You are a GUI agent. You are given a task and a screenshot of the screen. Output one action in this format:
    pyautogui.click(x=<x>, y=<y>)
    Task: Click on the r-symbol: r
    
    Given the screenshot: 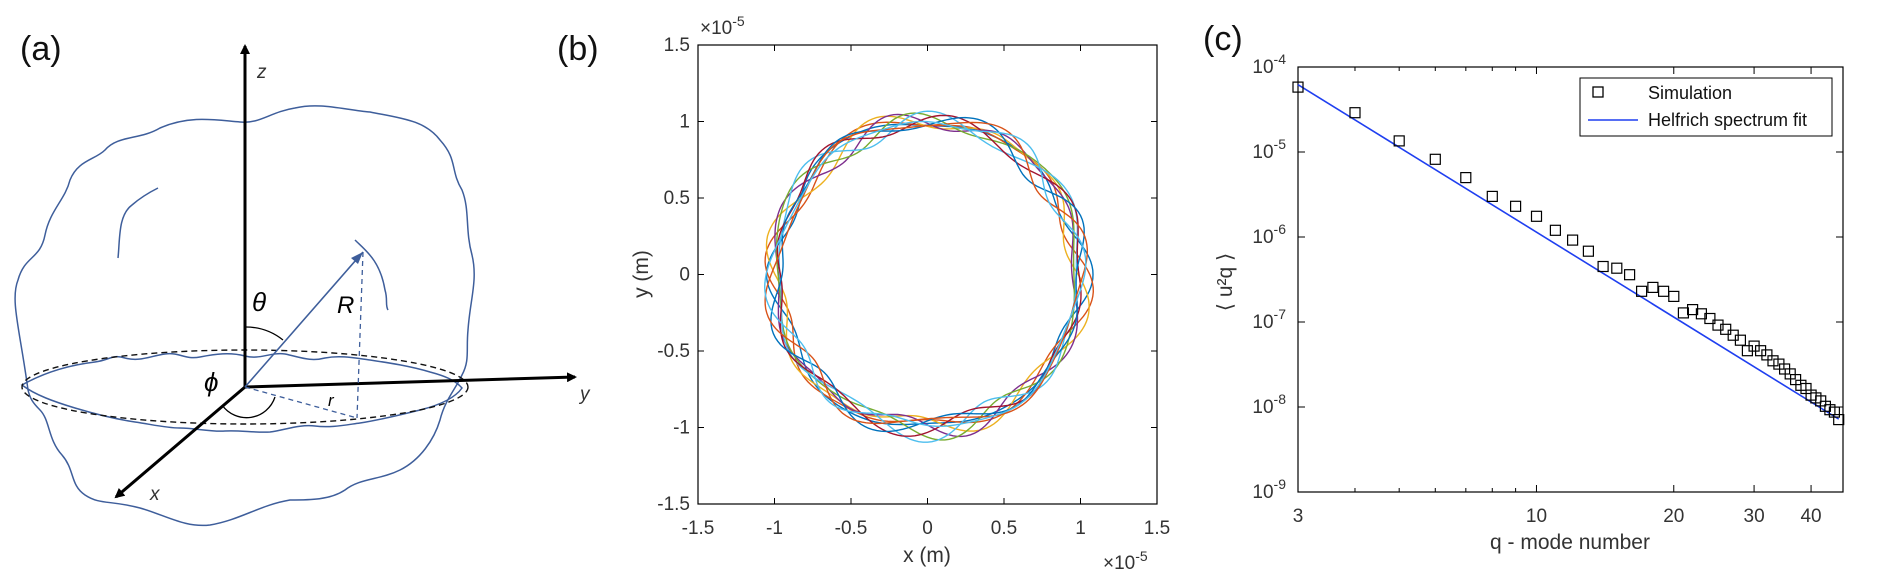 What is the action you would take?
    pyautogui.click(x=331, y=400)
    